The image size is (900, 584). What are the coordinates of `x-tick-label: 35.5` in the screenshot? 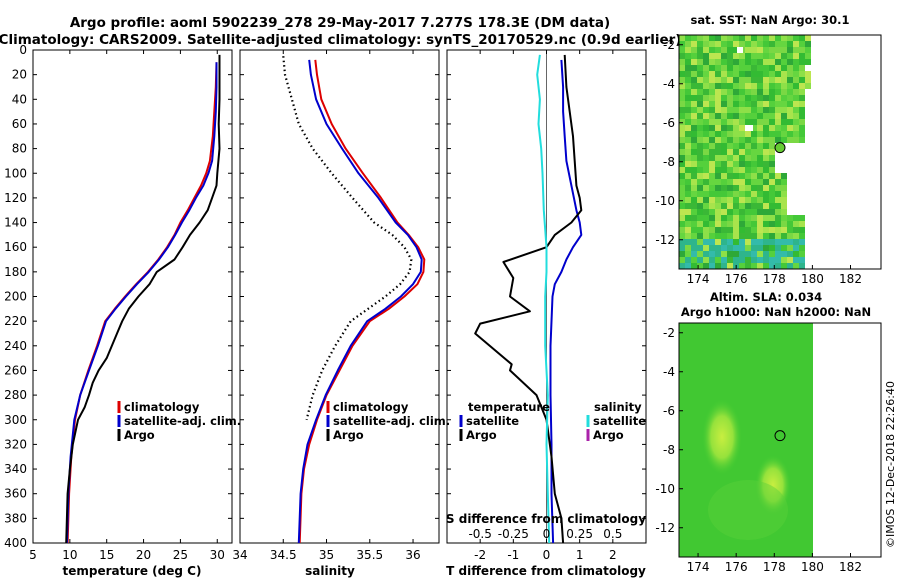 It's located at (369, 555).